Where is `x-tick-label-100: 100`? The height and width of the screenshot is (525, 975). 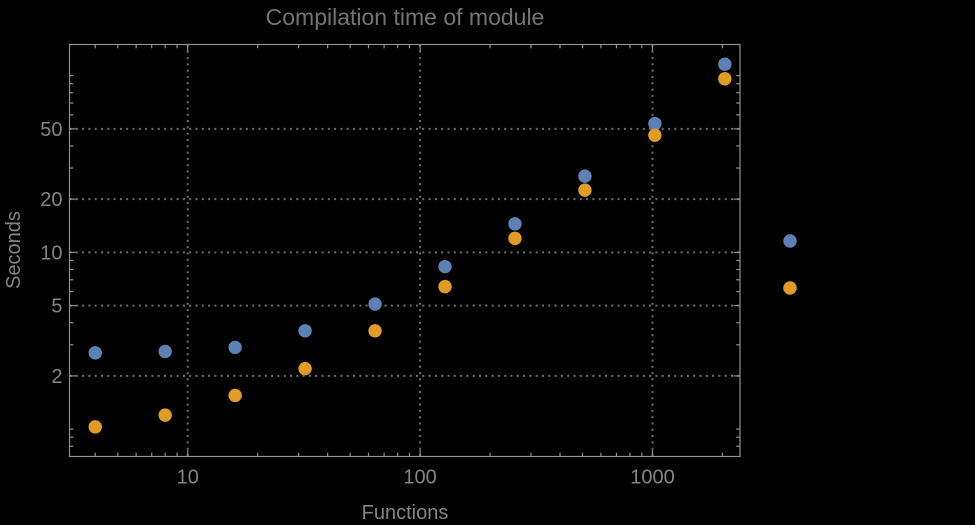
x-tick-label-100: 100 is located at coordinates (419, 478).